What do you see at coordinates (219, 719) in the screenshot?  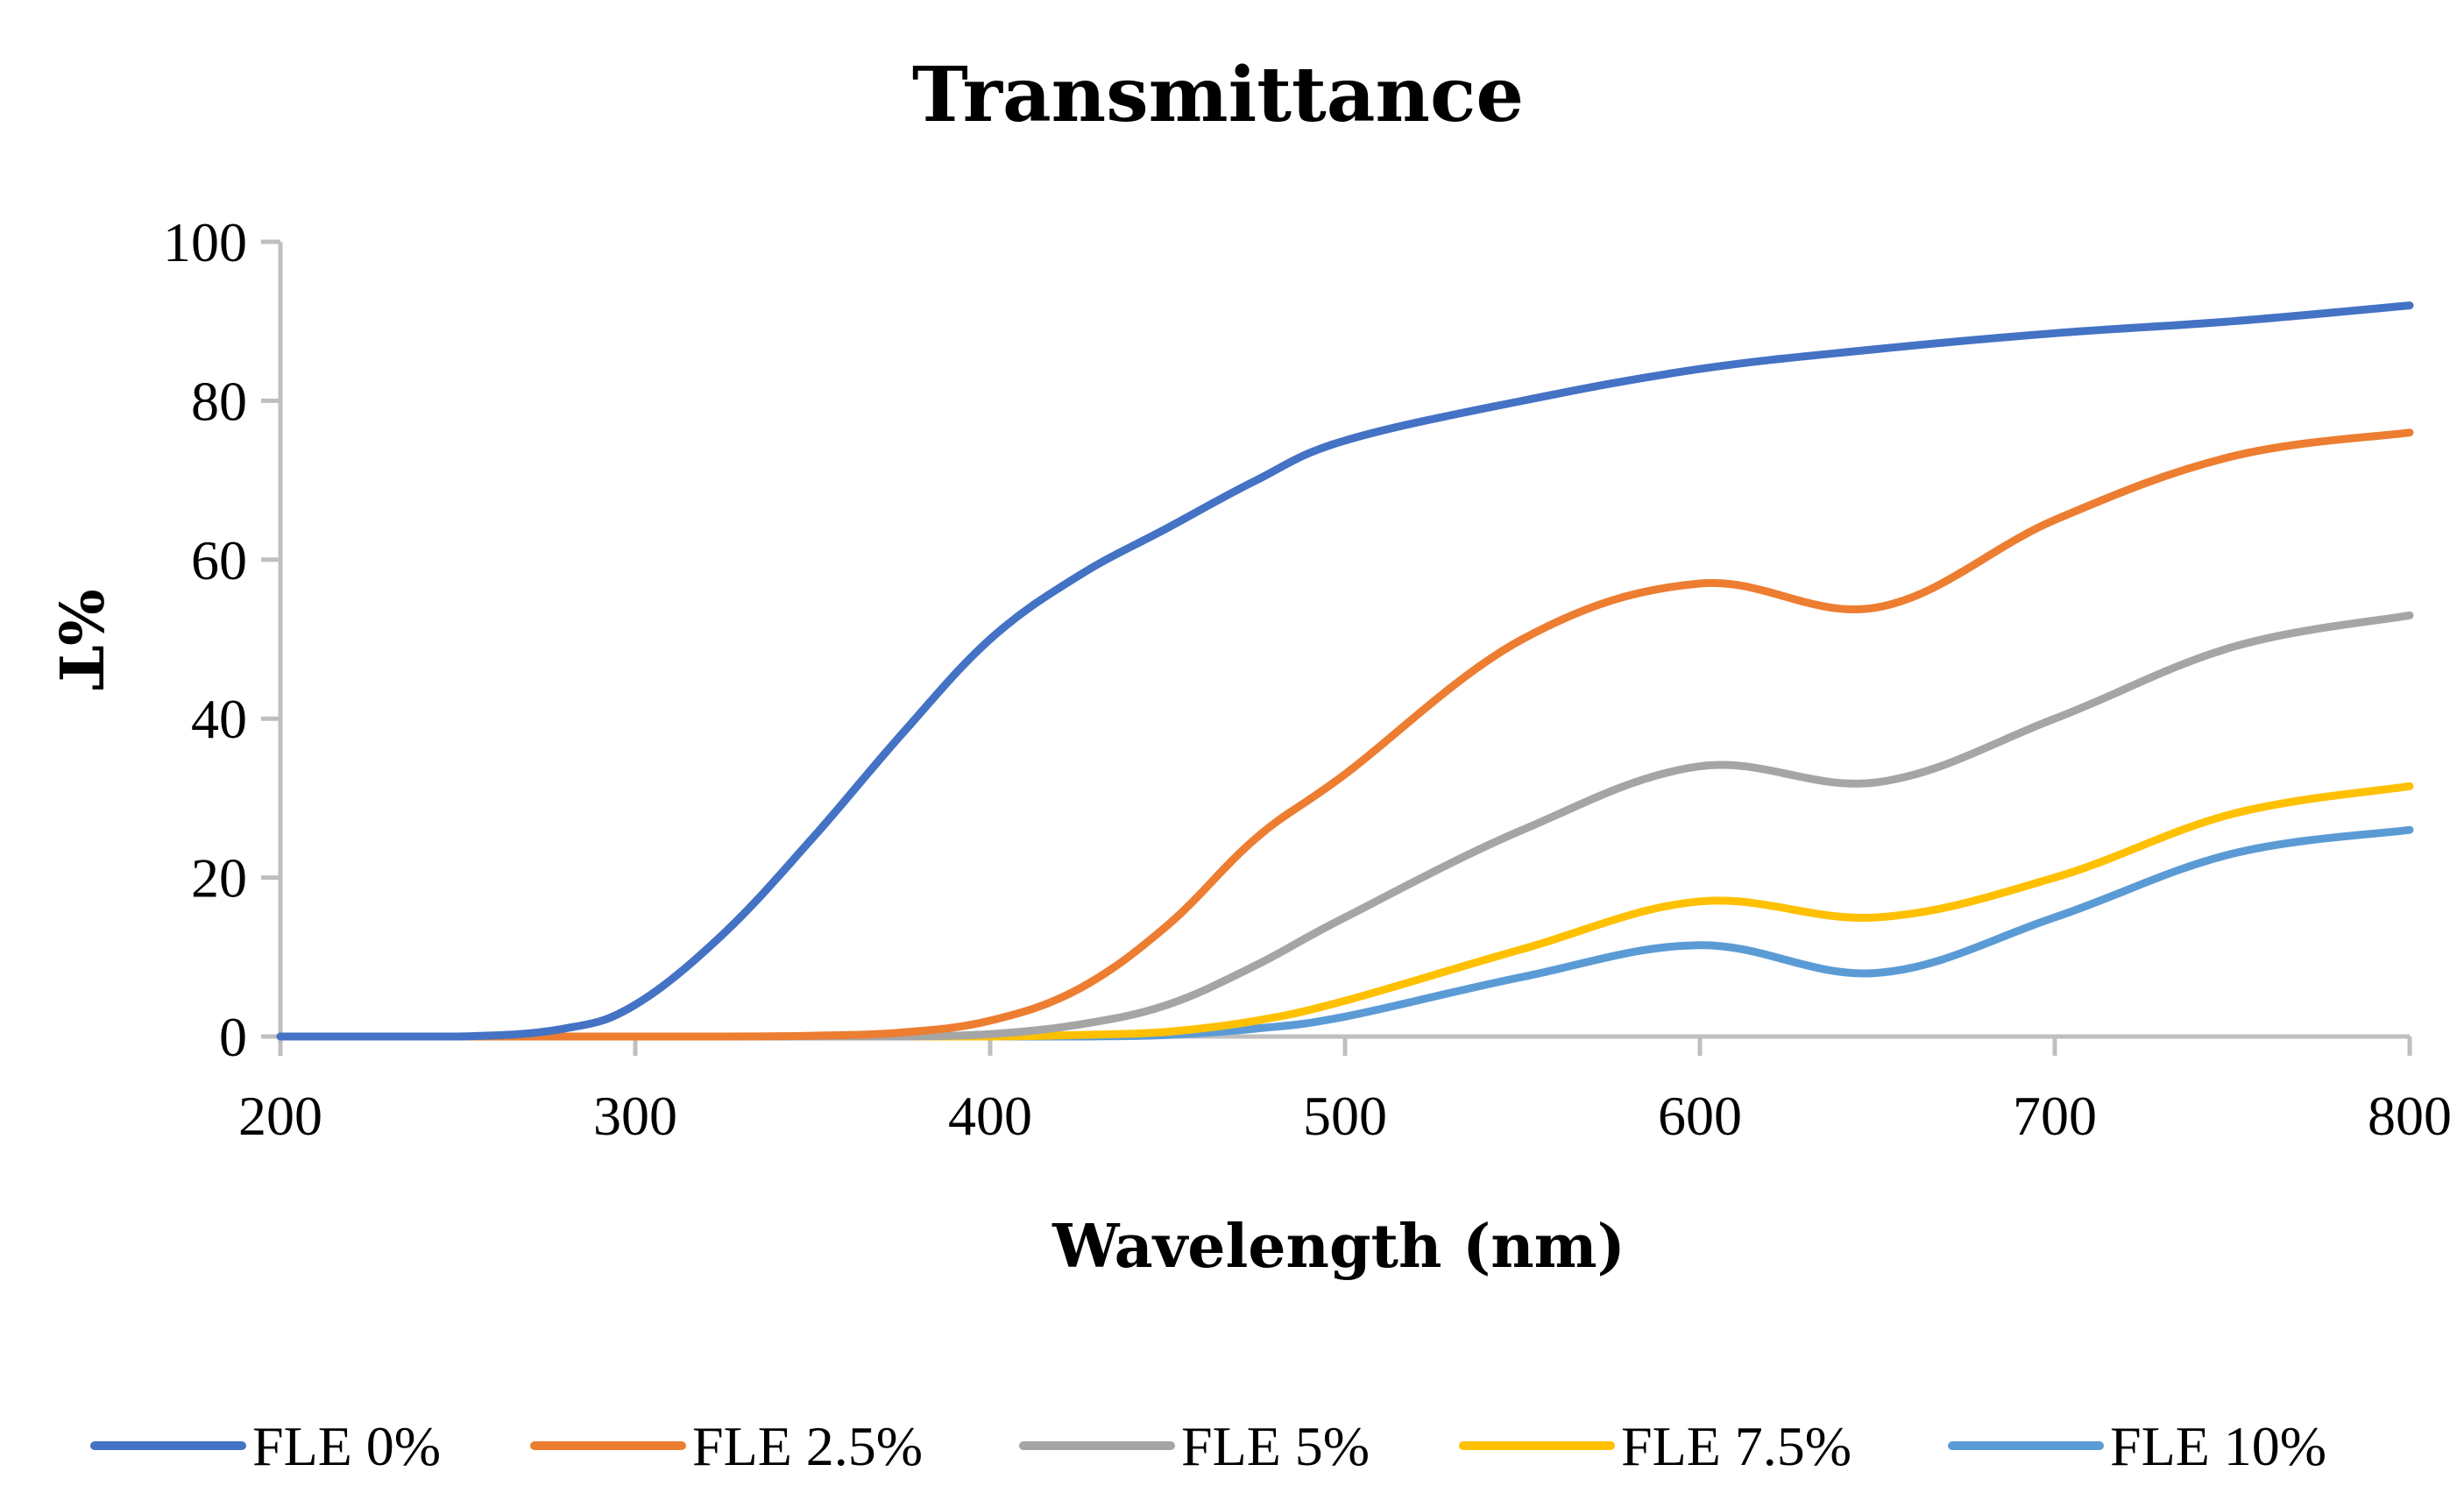 I see `y-tick-label: 40` at bounding box center [219, 719].